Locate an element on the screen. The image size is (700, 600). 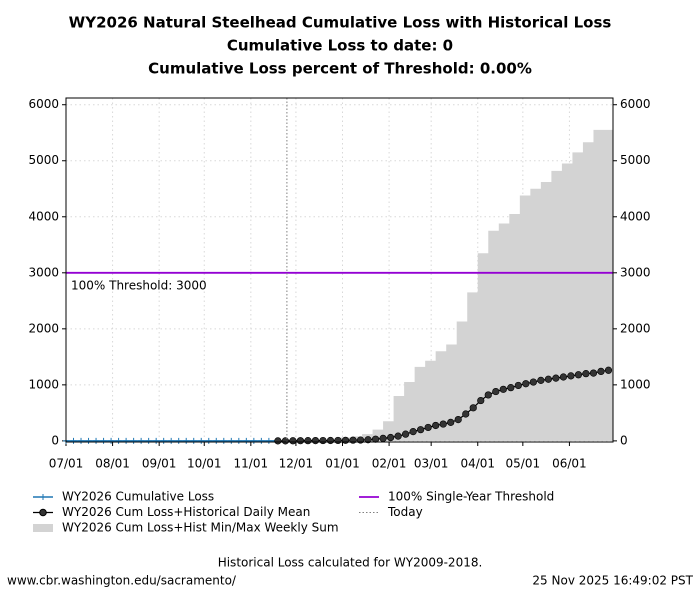
y2-tick-label: 2000 is located at coordinates (635, 328).